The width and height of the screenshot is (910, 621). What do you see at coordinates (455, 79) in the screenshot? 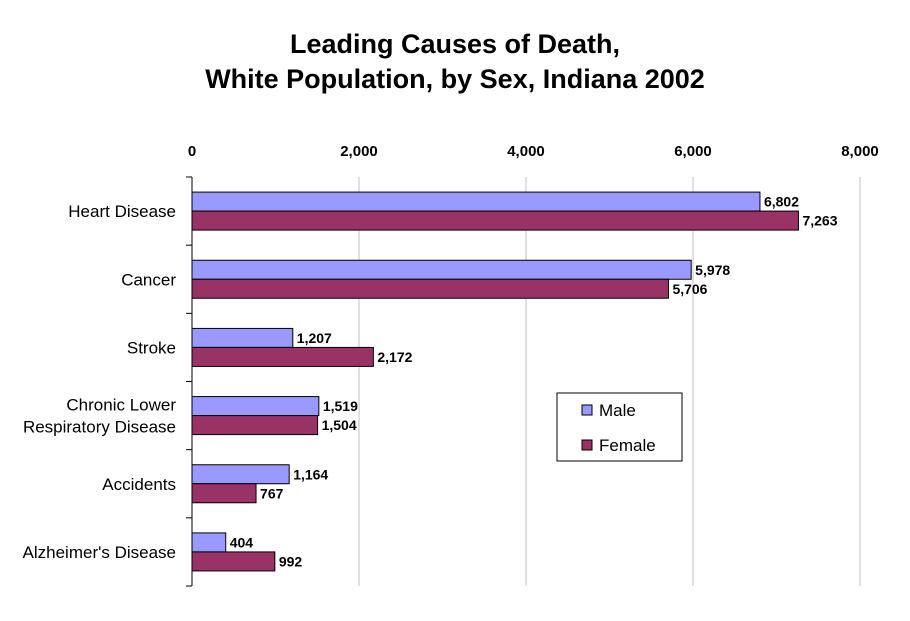
I see `chart-title-line: White Population, by Sex, Indiana 2002` at bounding box center [455, 79].